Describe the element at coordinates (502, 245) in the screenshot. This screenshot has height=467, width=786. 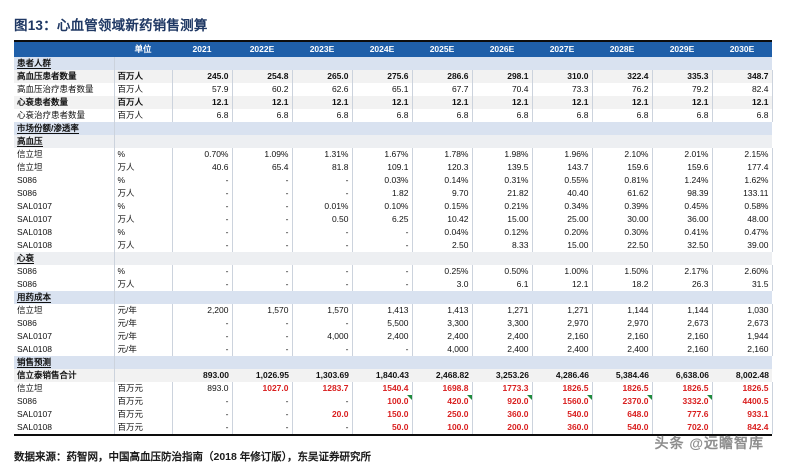
I see `cell-value: 8.33` at that location.